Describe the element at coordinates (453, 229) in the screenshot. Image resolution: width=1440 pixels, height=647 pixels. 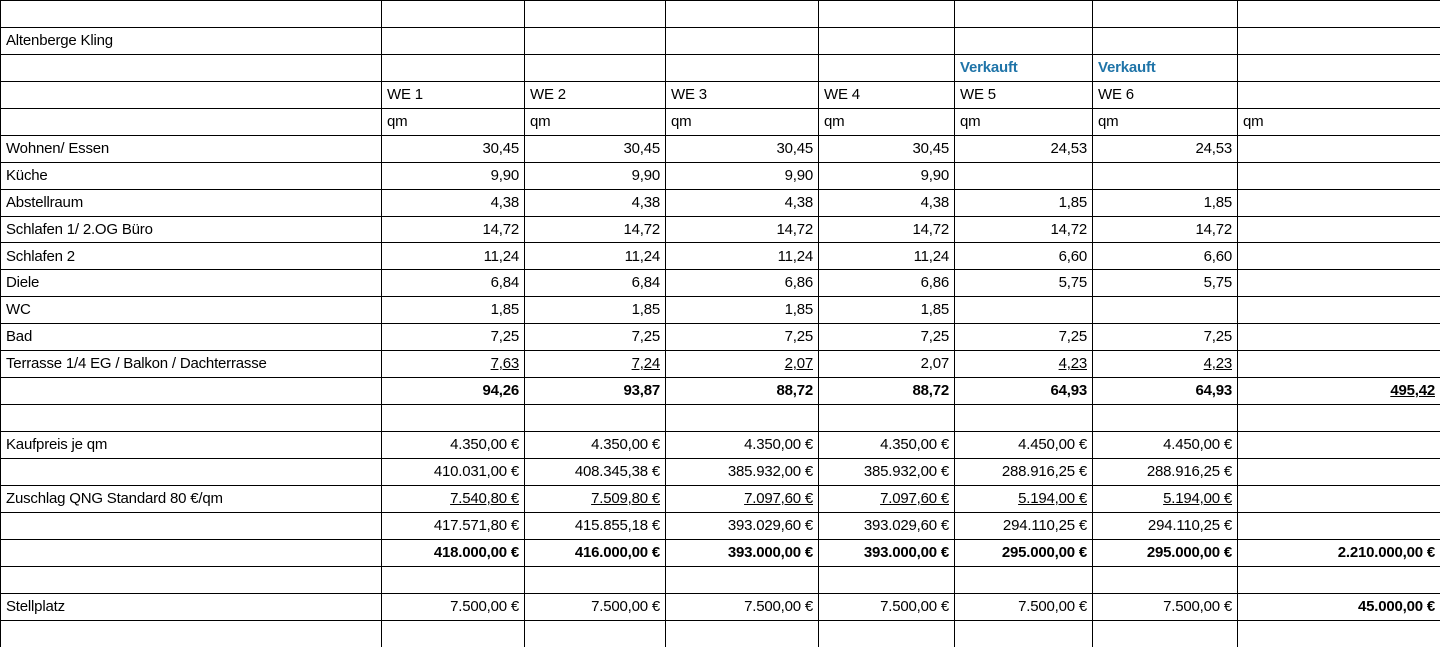
I see `cell-r8-c1: 14,72` at that location.